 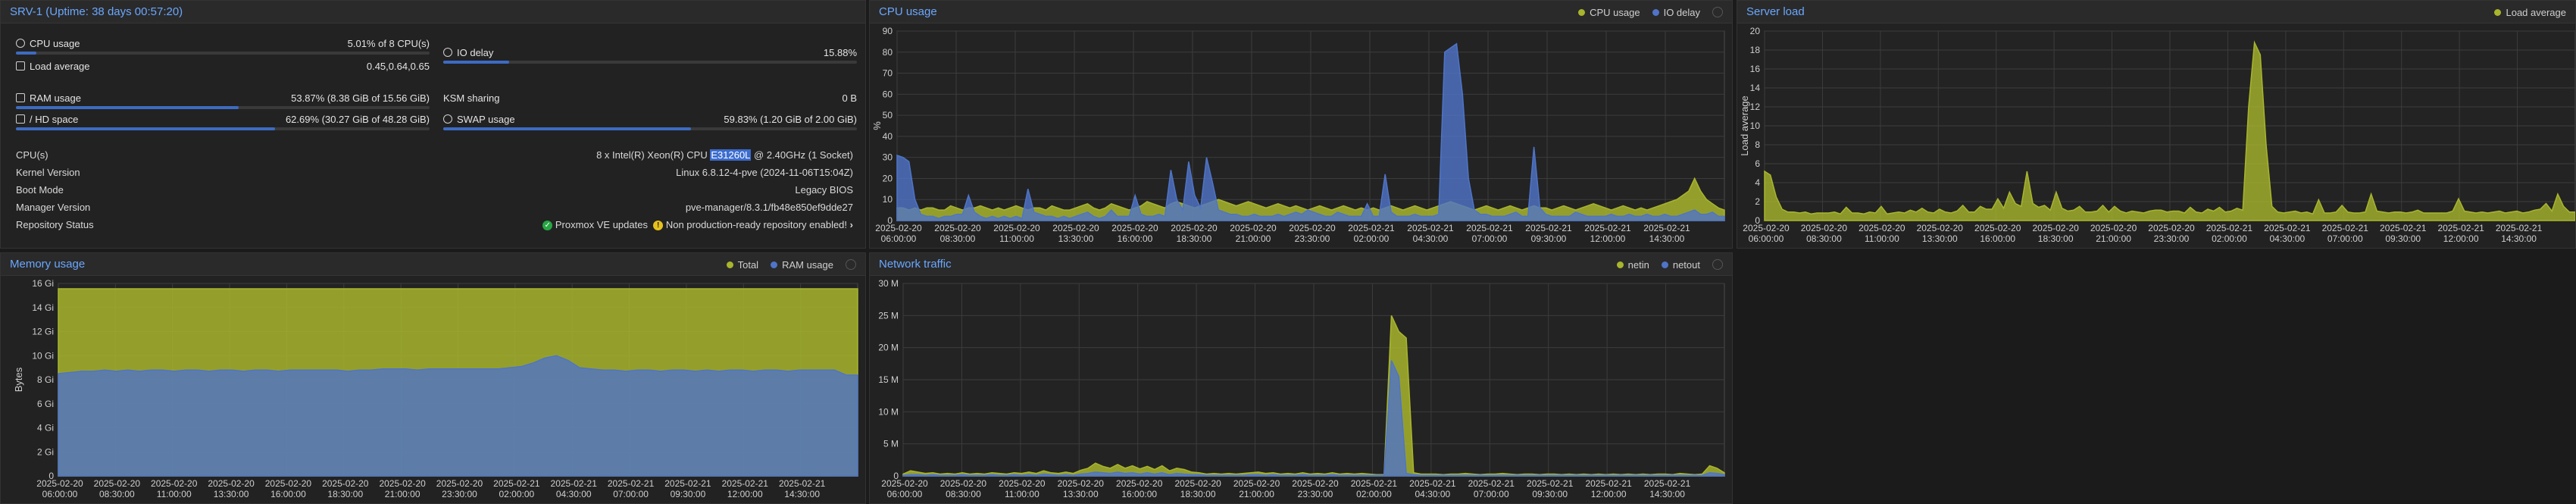 What do you see at coordinates (21, 119) in the screenshot?
I see `hdd-icon` at bounding box center [21, 119].